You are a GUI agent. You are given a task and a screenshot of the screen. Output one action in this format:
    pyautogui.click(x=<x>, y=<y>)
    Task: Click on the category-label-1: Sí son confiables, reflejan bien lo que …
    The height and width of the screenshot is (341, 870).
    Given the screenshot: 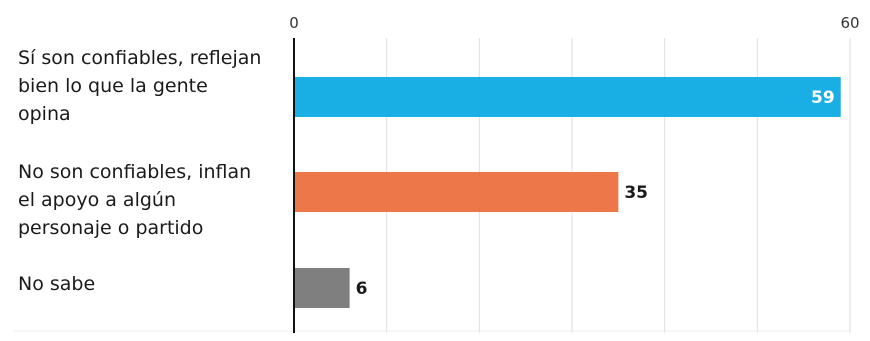 What is the action you would take?
    pyautogui.click(x=140, y=86)
    